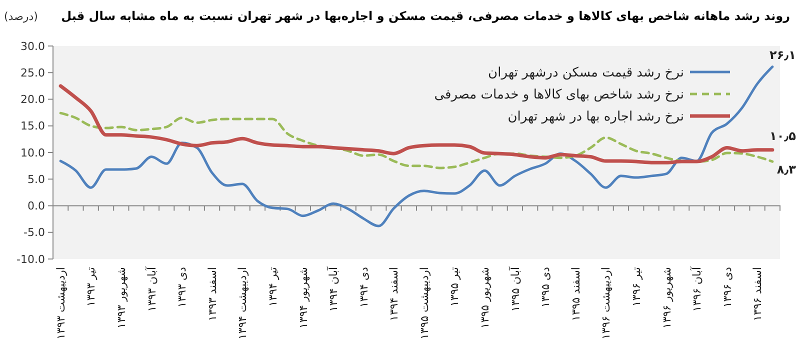 Image resolution: width=800 pixels, height=355 pixels. I want to click on x-tick-label: اسفند ۱۳۹۶, so click(757, 294).